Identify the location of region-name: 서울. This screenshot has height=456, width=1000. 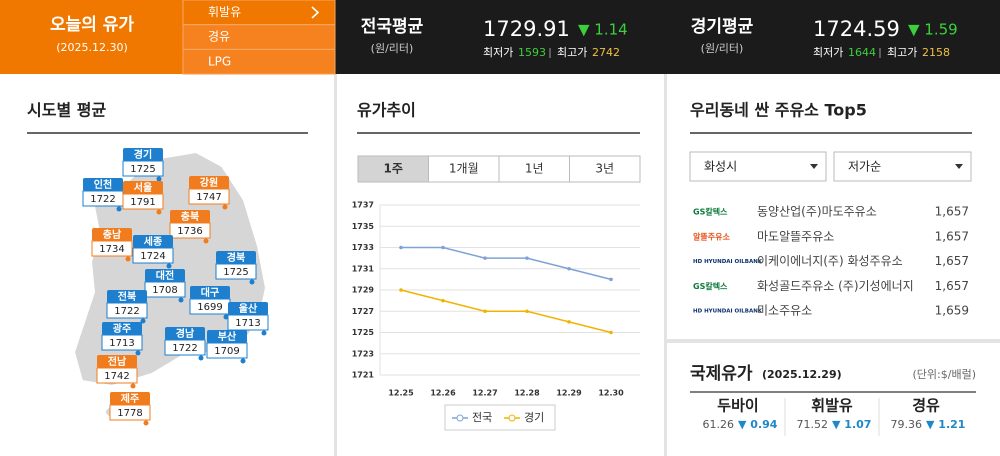
(143, 187).